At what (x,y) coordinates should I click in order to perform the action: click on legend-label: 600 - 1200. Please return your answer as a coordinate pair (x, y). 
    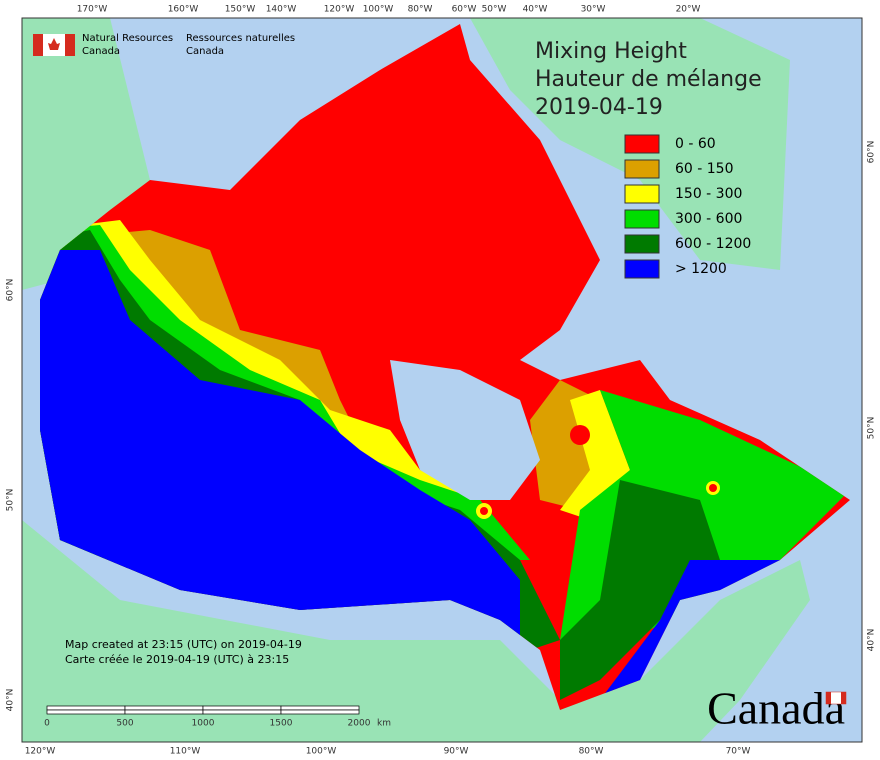
    Looking at the image, I should click on (713, 244).